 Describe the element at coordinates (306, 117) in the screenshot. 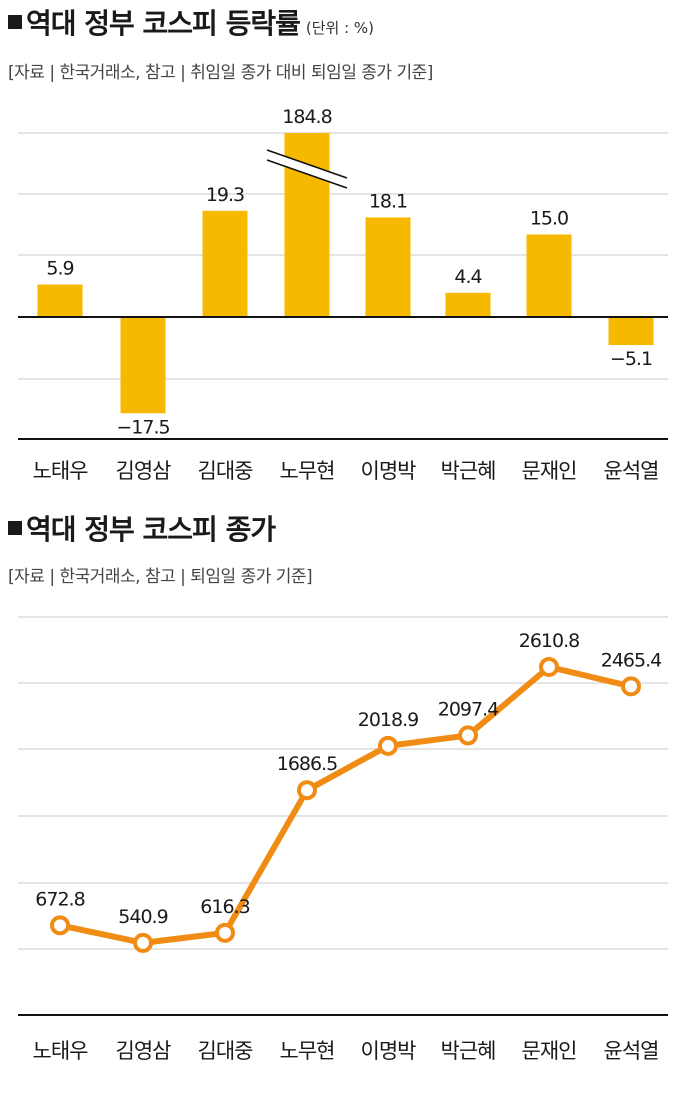

I see `data-label: 184.8` at that location.